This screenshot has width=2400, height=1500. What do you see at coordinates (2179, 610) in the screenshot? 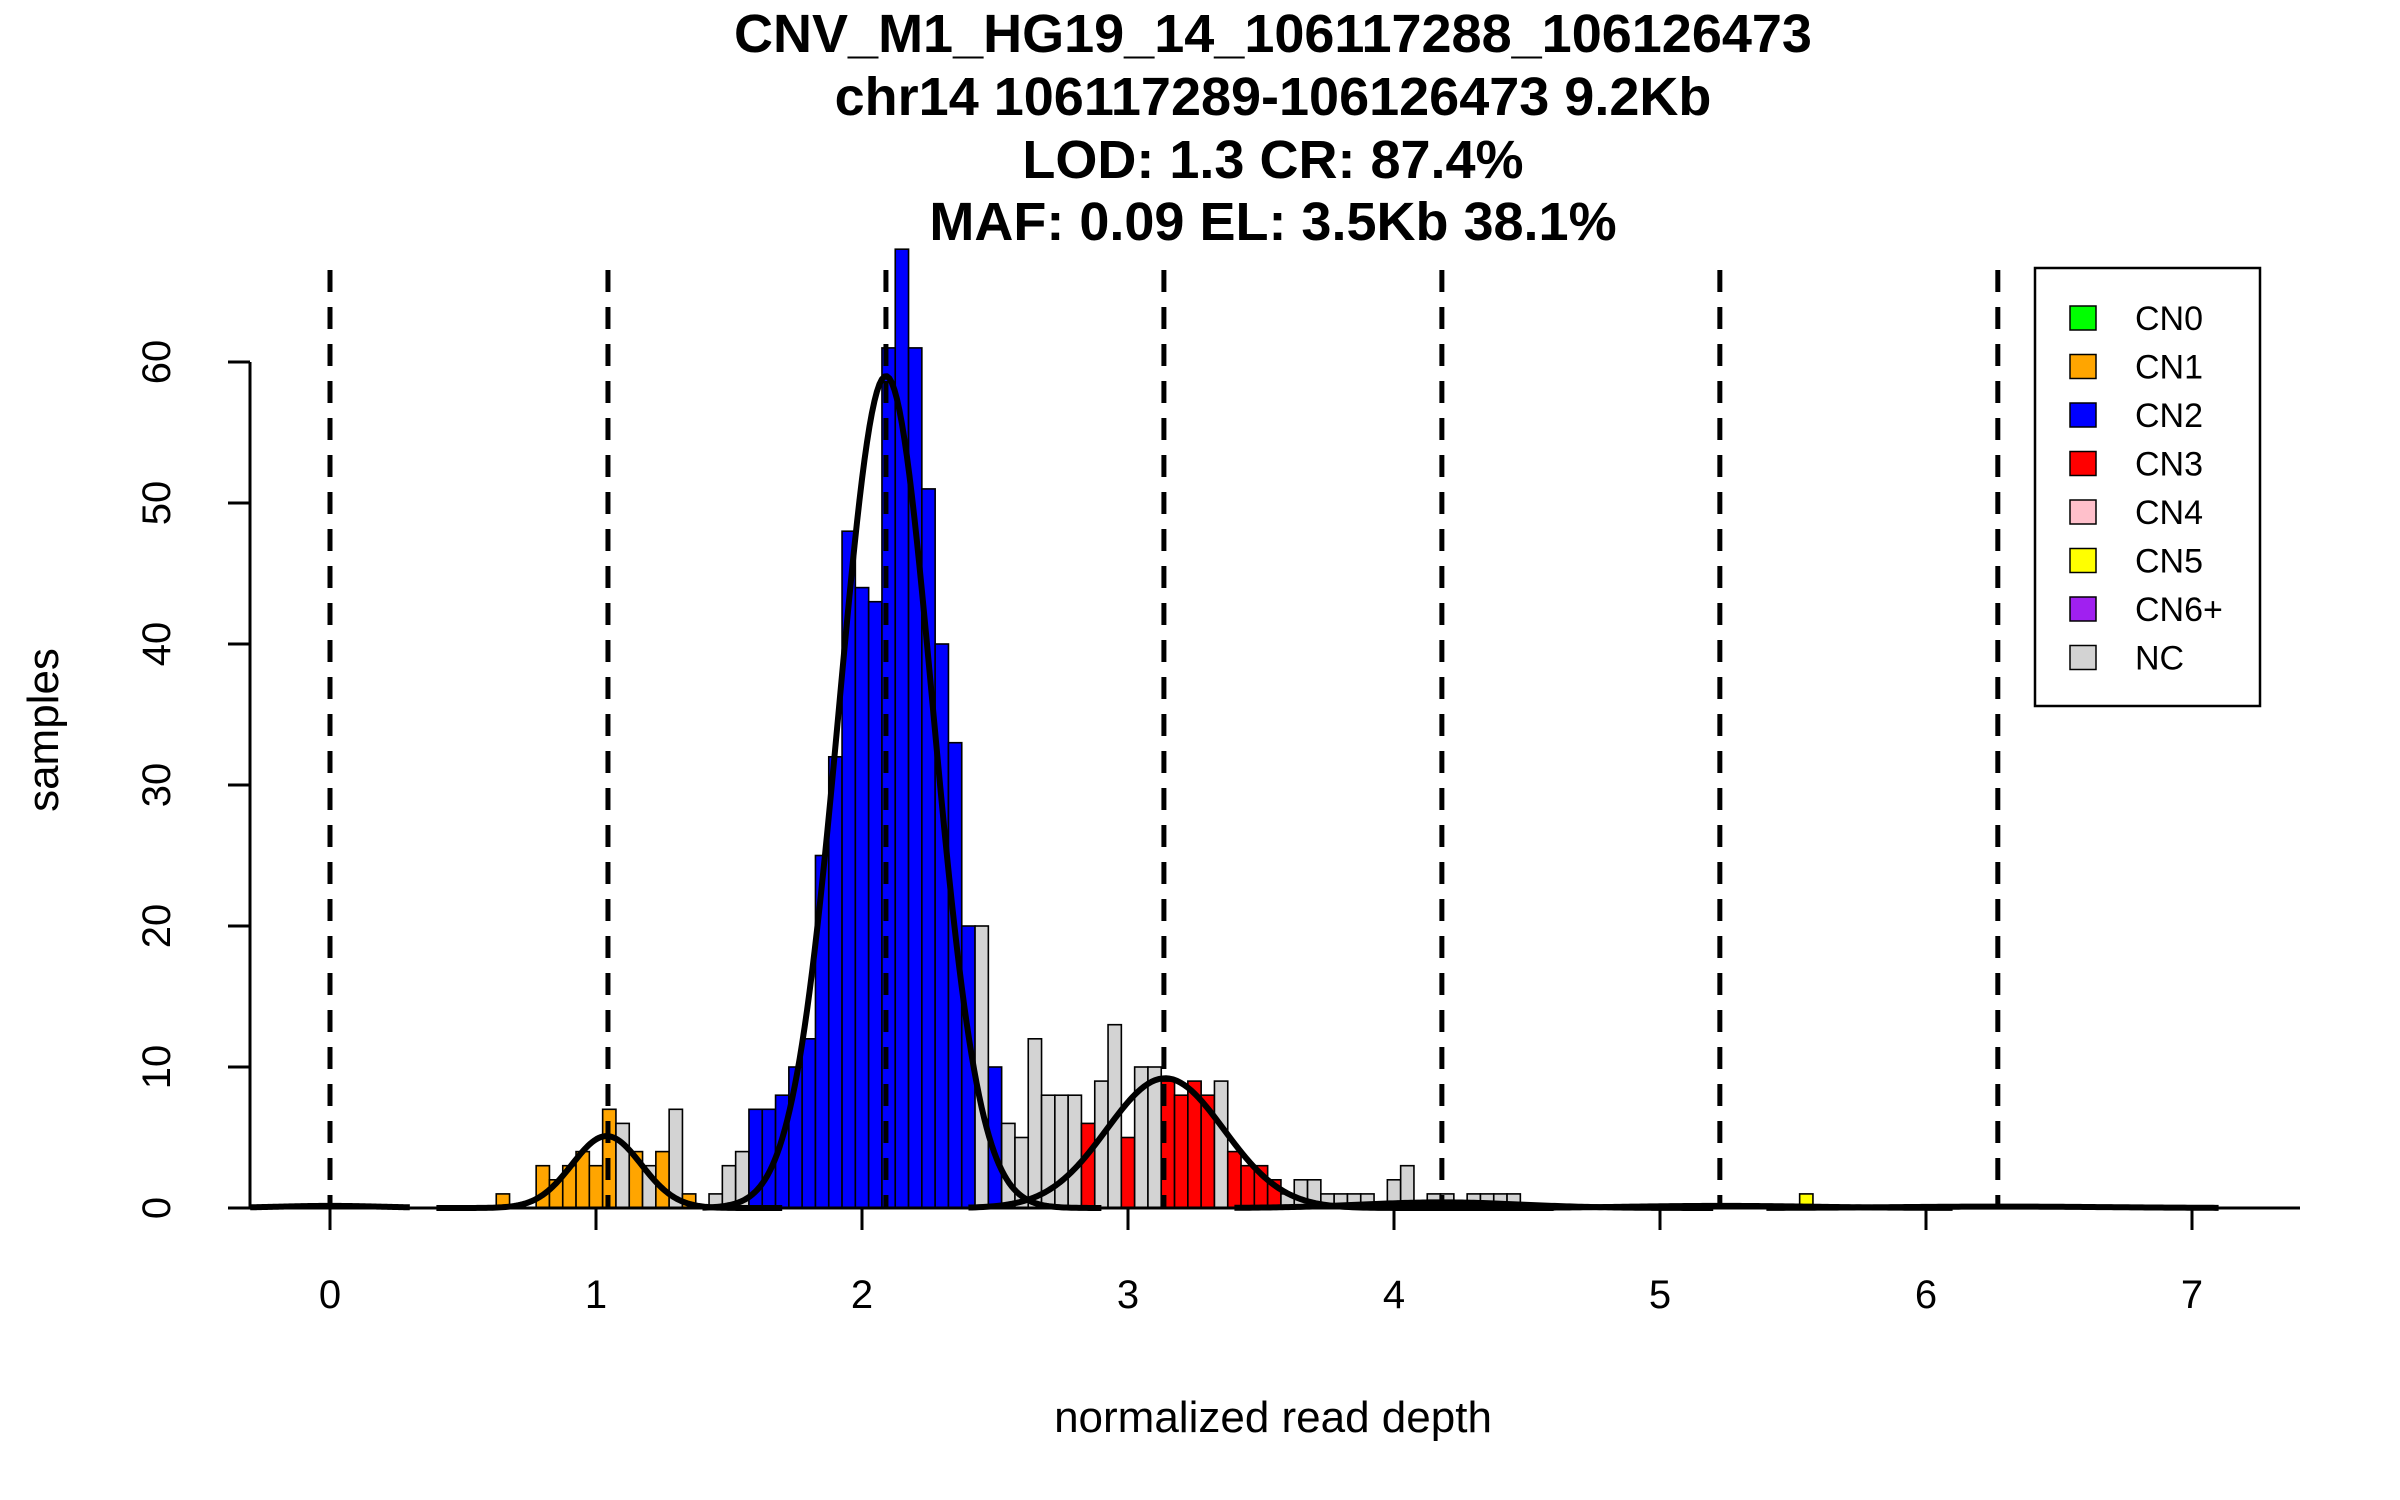
I see `legend-label-cn6plus: CN6+` at bounding box center [2179, 610].